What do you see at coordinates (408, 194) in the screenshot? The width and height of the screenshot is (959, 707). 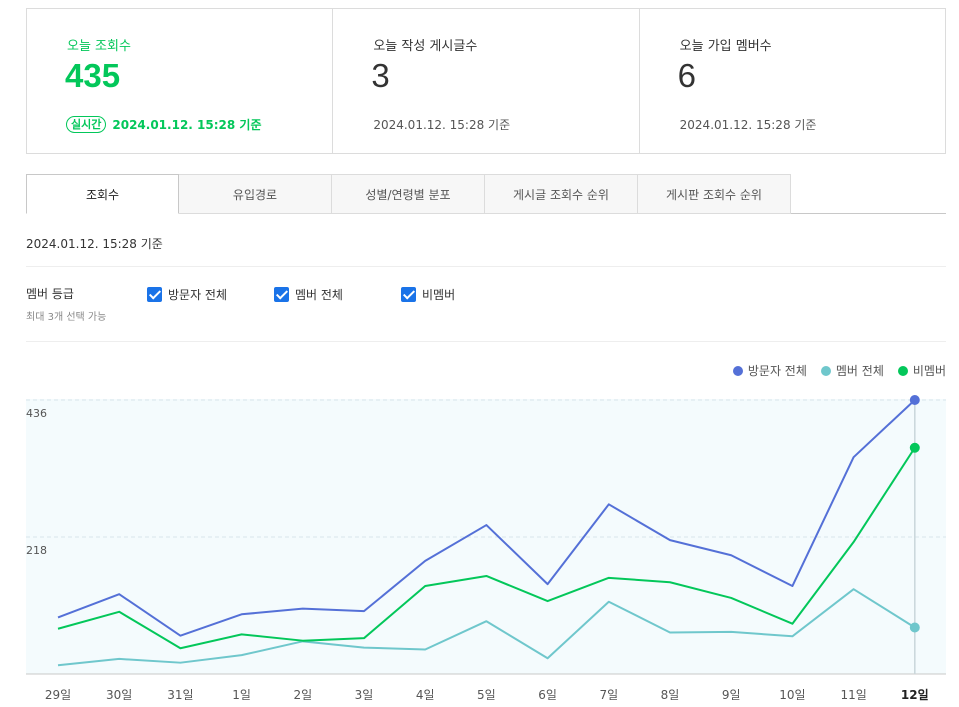 I see `tab-gender-age: 성별/연령별 분포` at bounding box center [408, 194].